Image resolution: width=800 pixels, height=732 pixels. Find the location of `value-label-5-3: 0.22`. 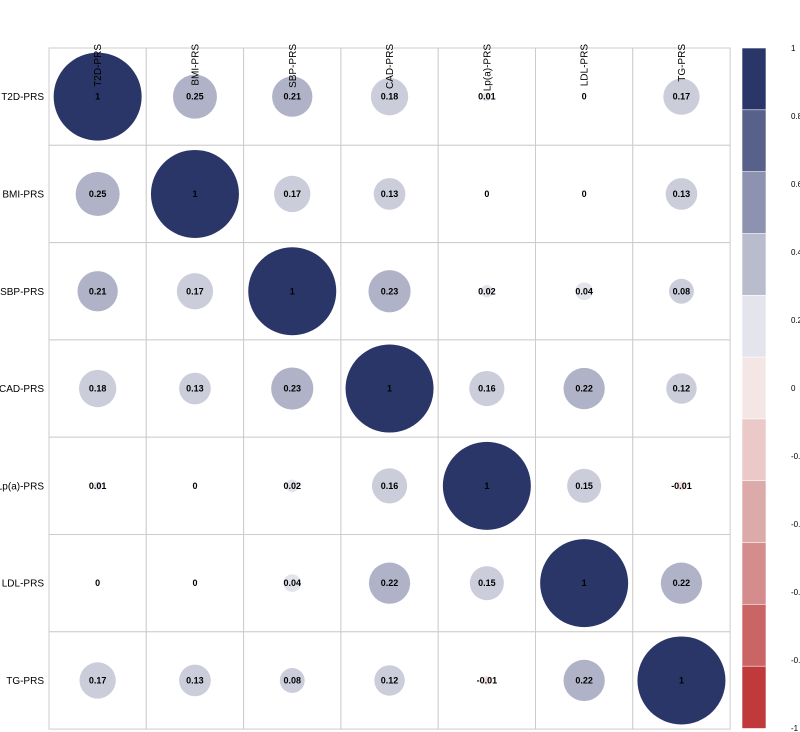

value-label-5-3: 0.22 is located at coordinates (390, 583).